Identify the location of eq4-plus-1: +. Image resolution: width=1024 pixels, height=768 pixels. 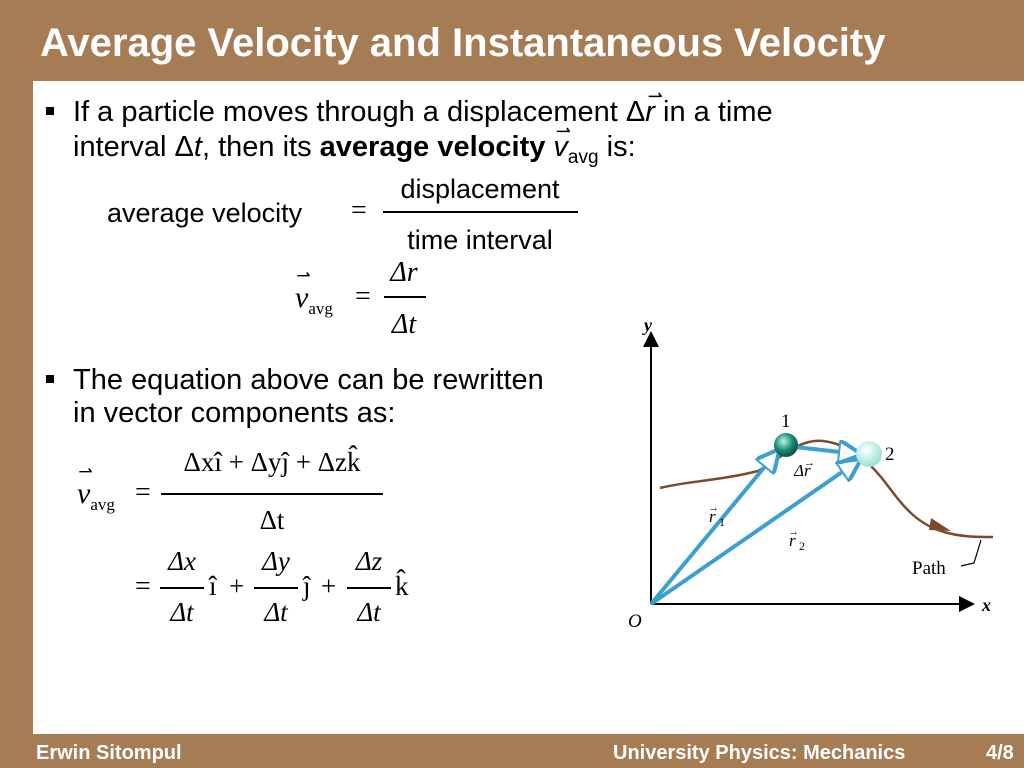
(237, 586).